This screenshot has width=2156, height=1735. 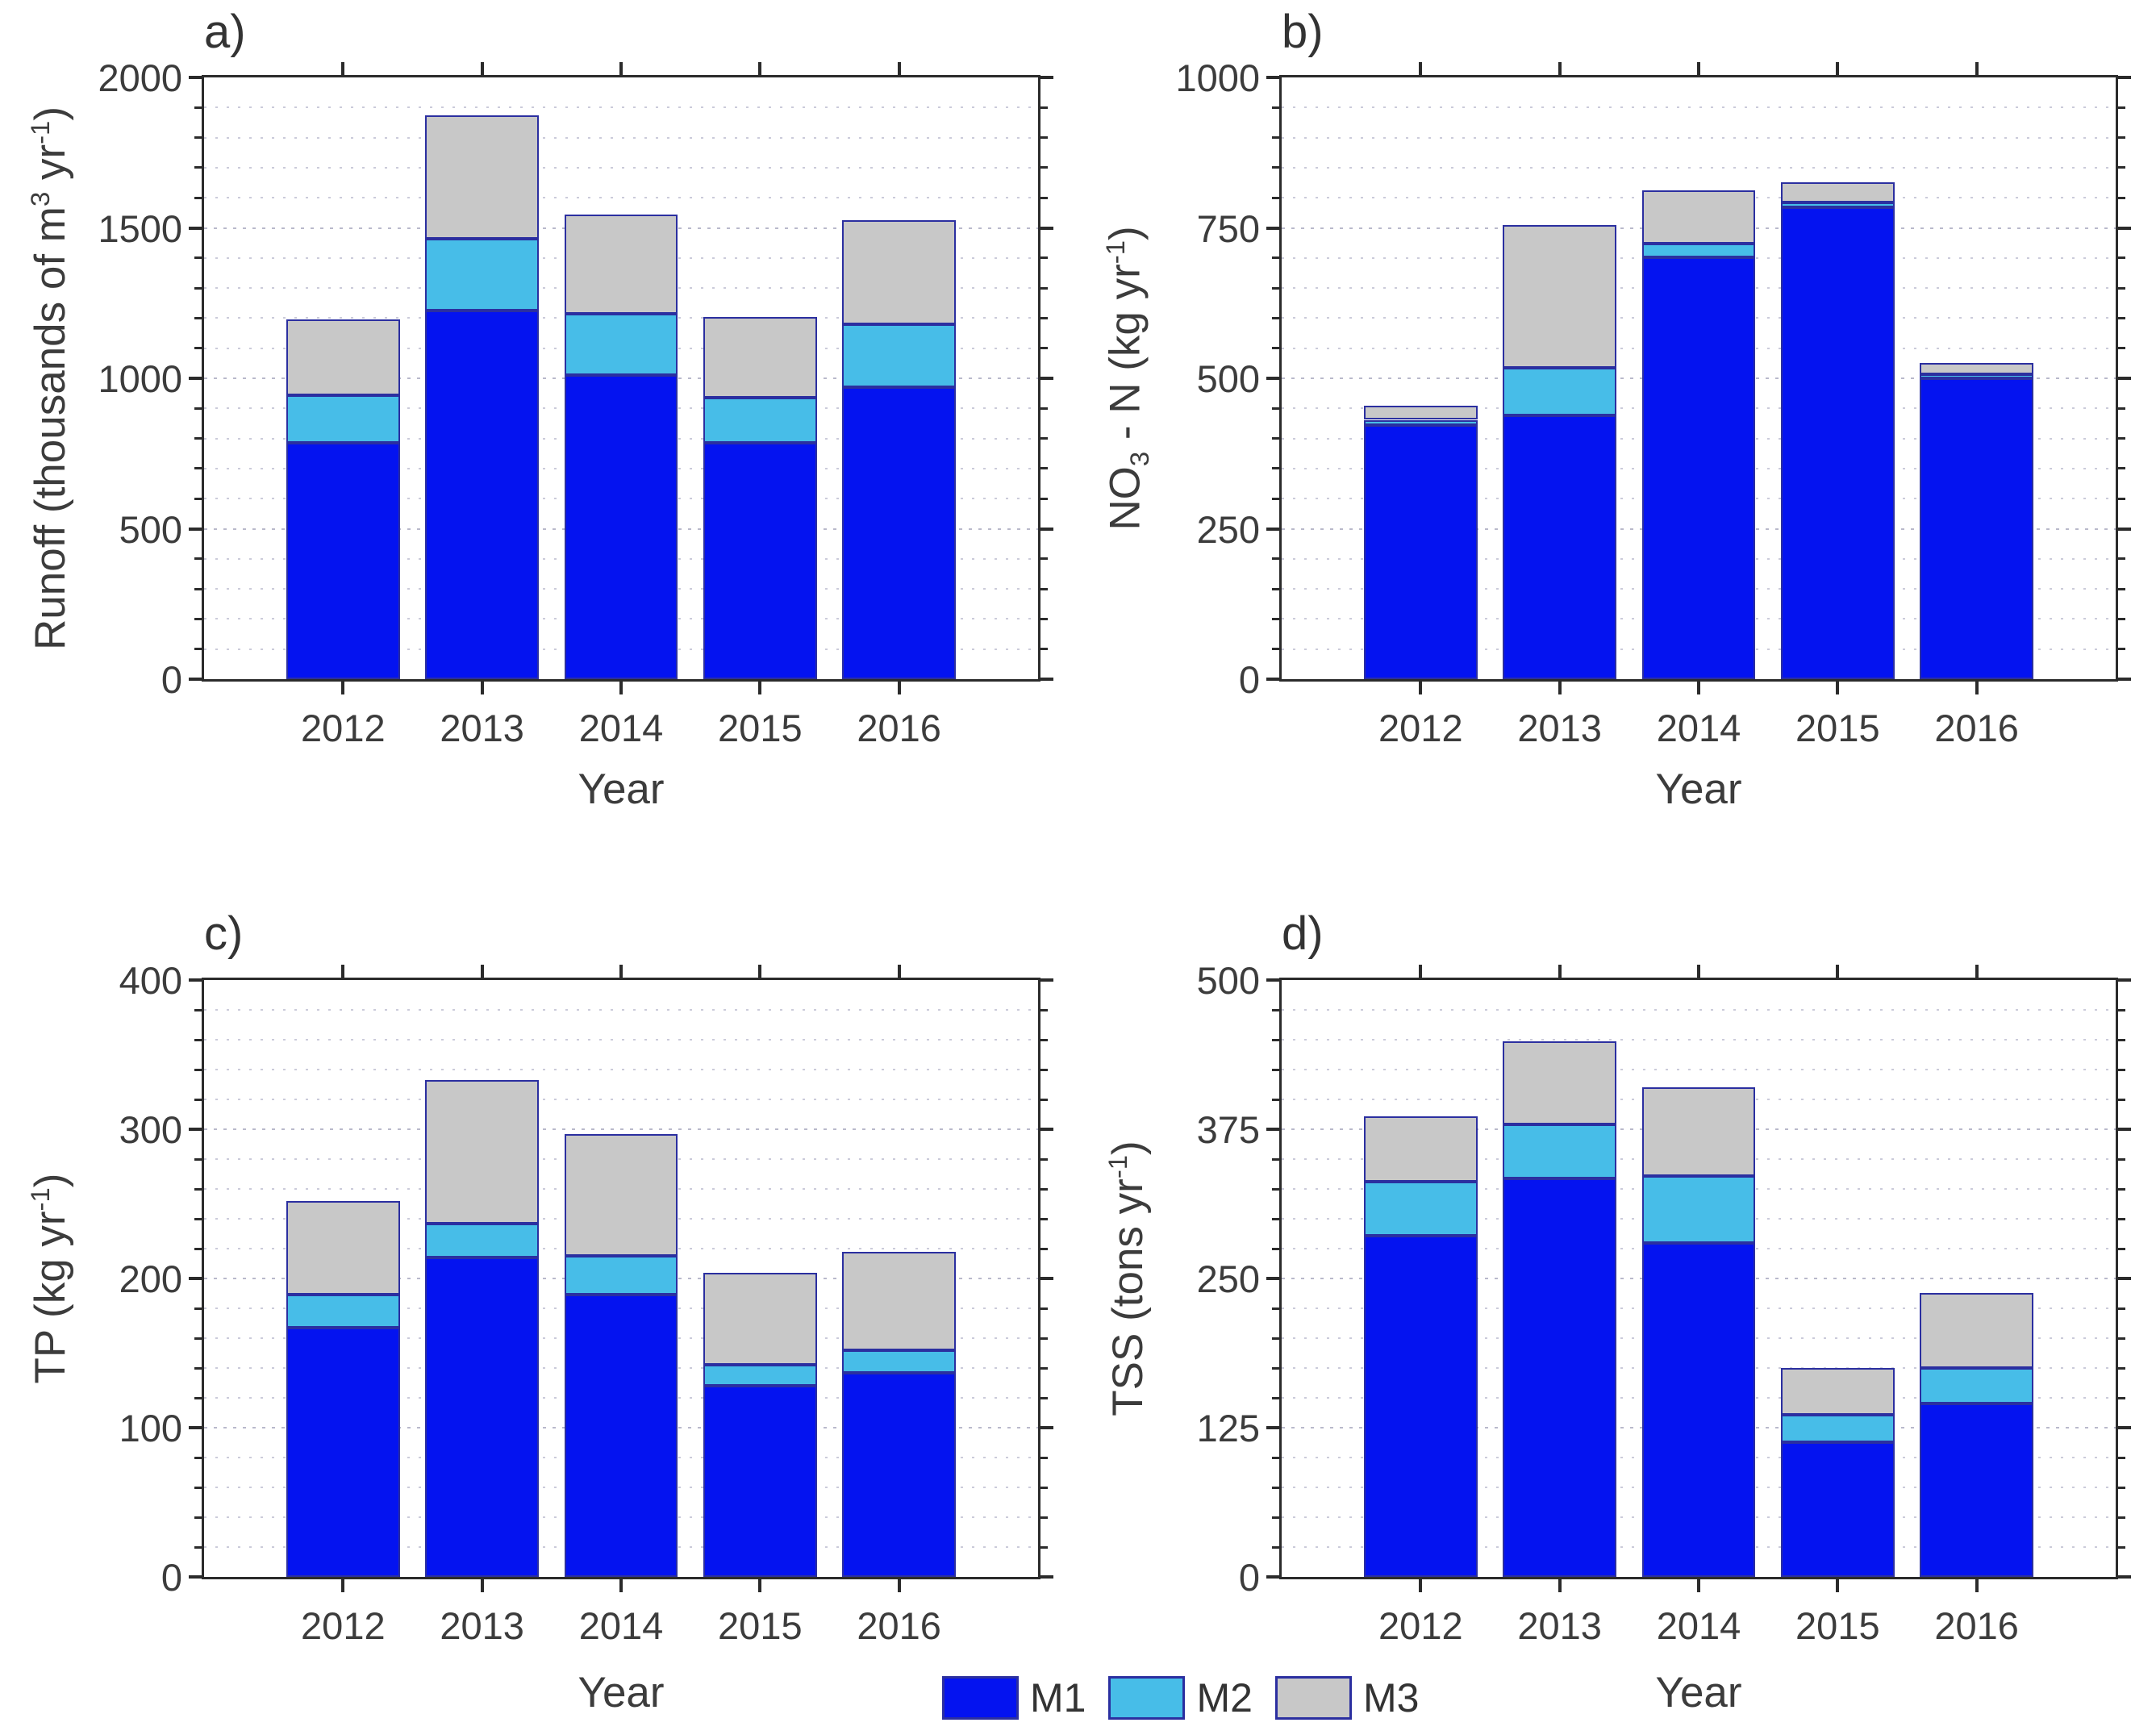 What do you see at coordinates (1976, 1386) in the screenshot?
I see `bar-d-2016-M2` at bounding box center [1976, 1386].